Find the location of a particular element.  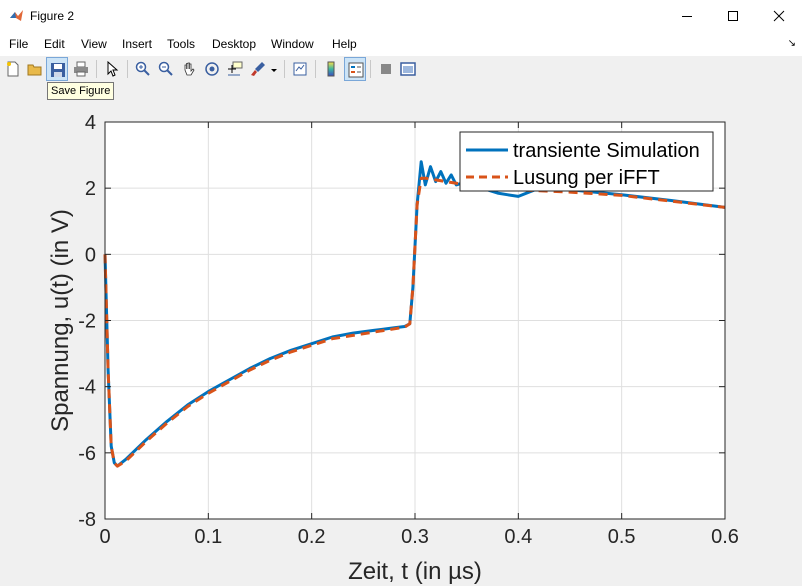

new-figure-button is located at coordinates (13, 69).